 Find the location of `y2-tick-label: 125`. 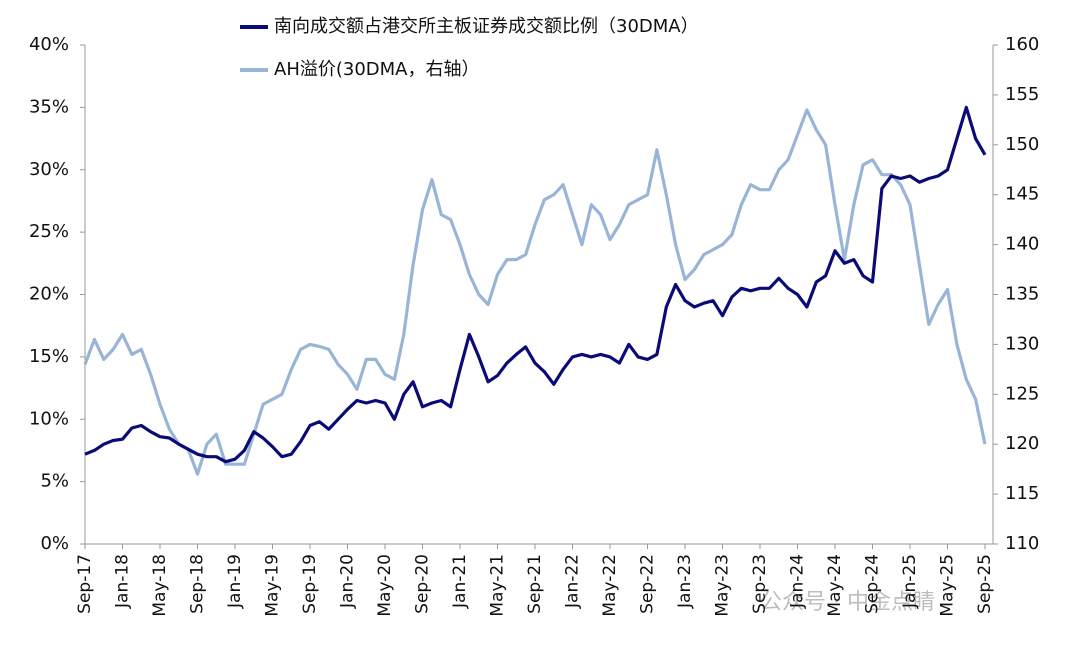

y2-tick-label: 125 is located at coordinates (1022, 393).